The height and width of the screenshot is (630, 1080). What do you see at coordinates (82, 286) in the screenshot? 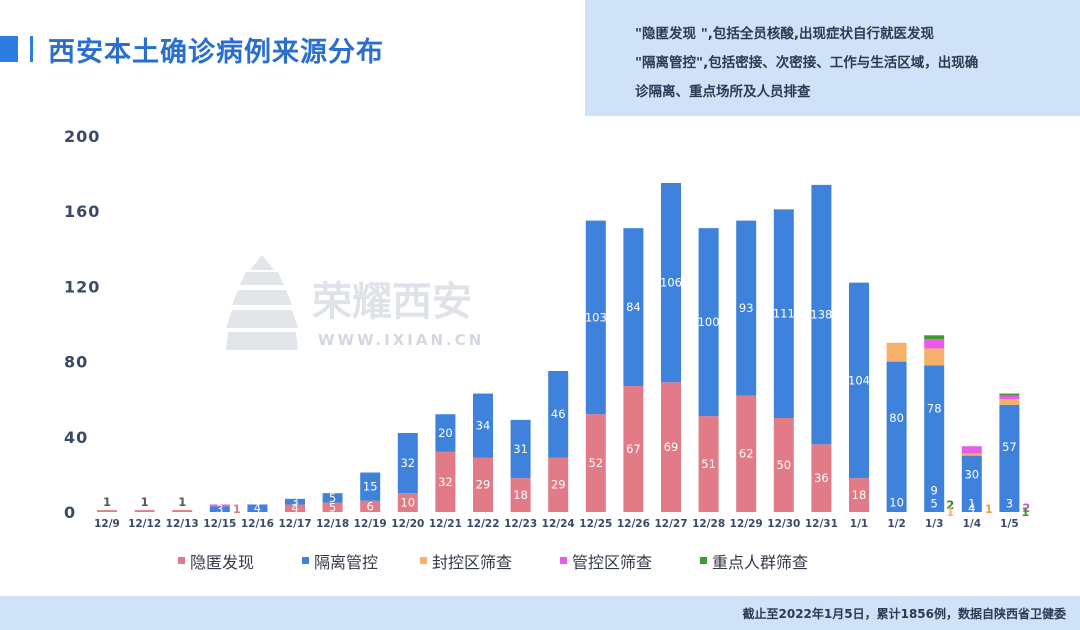
I see `y-tick-label: 120` at bounding box center [82, 286].